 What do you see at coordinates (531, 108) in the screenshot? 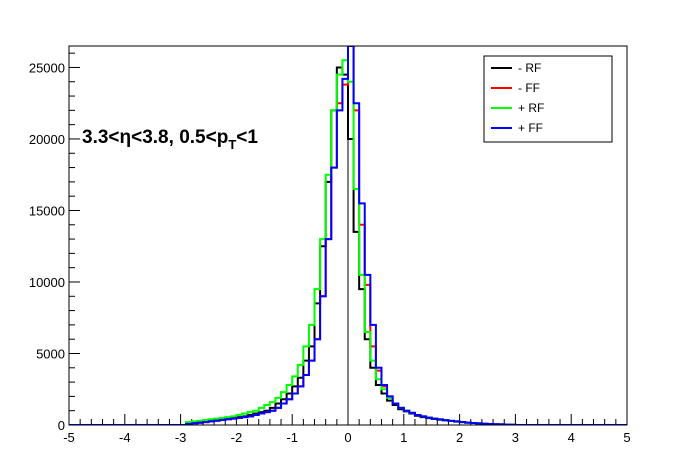
I see `legend-label: + RF` at bounding box center [531, 108].